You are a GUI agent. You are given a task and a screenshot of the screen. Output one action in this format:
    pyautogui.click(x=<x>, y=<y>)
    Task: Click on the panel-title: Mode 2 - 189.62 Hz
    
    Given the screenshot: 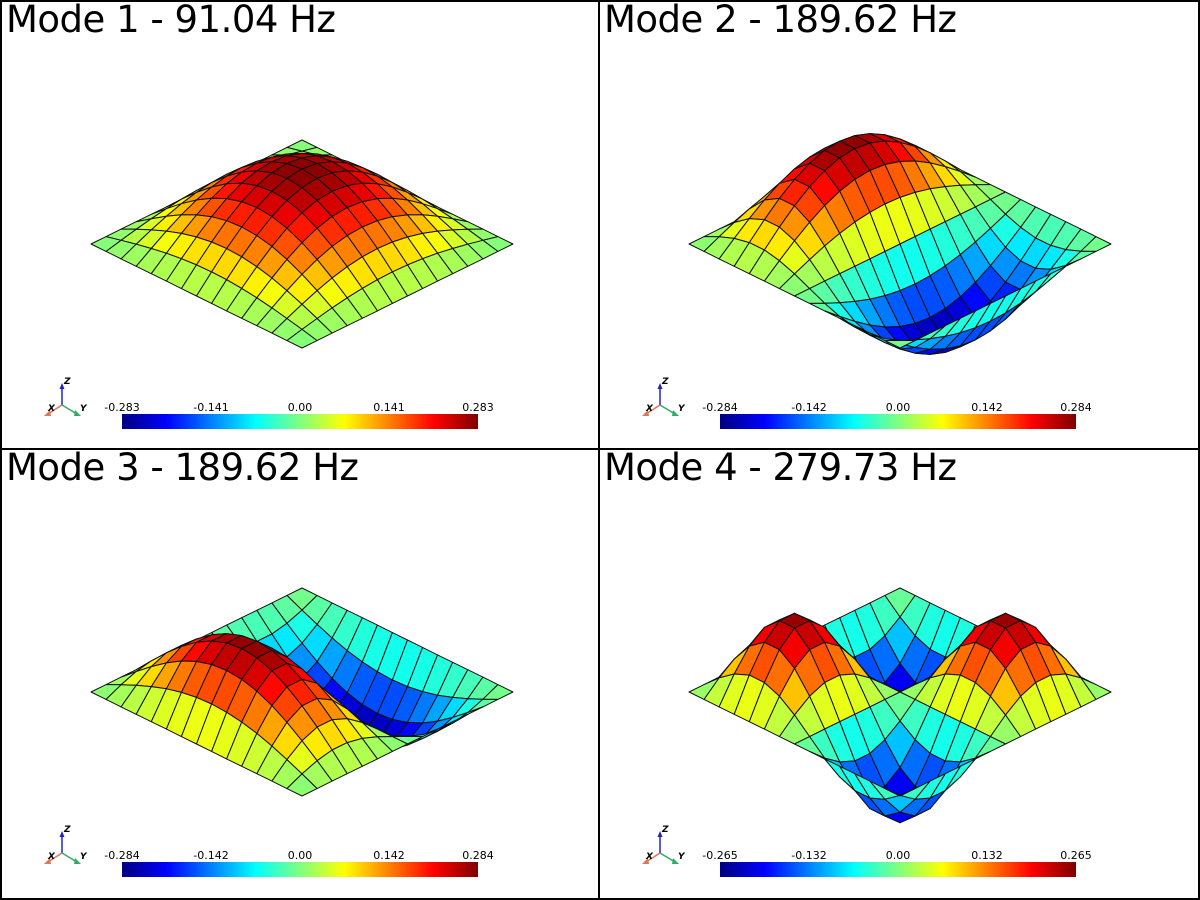 What is the action you would take?
    pyautogui.click(x=780, y=20)
    